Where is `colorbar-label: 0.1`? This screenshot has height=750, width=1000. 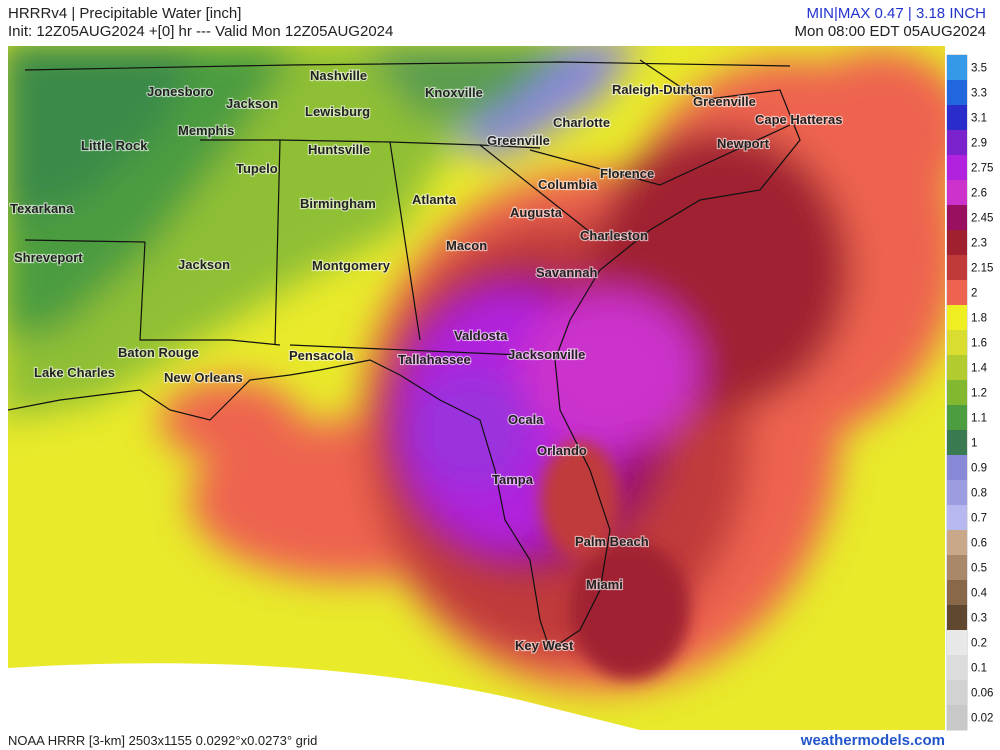 colorbar-label: 0.1 is located at coordinates (979, 669).